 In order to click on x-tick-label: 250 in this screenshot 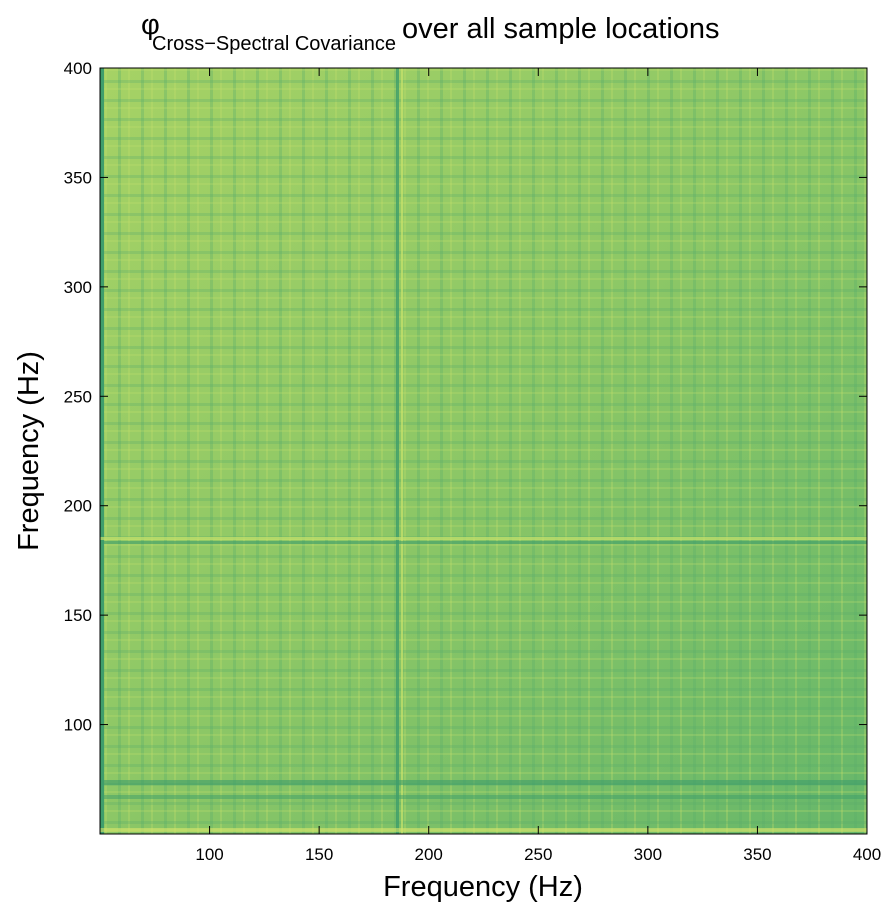, I will do `click(538, 854)`.